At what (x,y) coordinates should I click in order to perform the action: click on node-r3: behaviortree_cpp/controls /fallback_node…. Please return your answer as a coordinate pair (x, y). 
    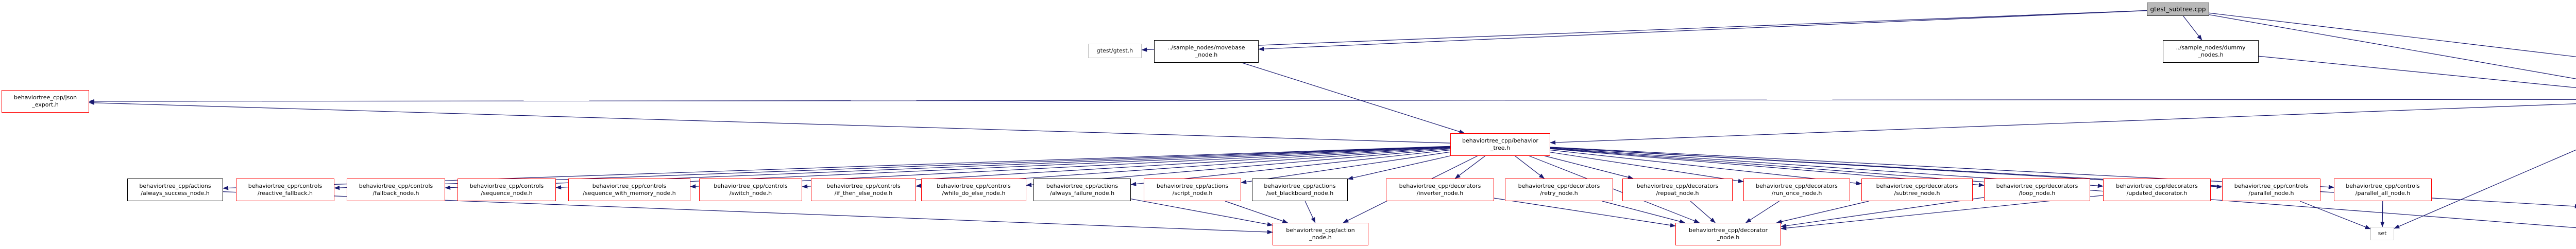
    Looking at the image, I should click on (396, 190).